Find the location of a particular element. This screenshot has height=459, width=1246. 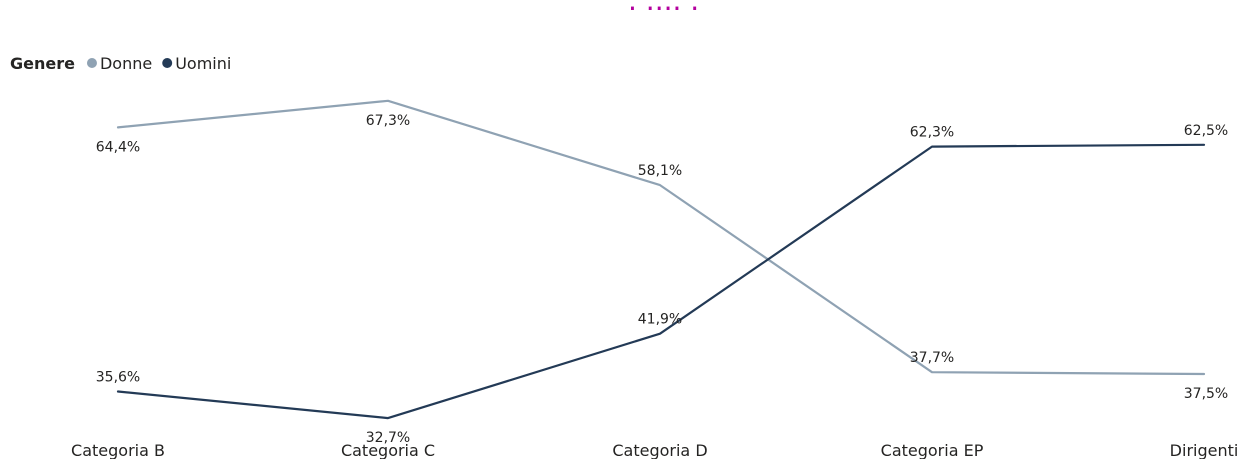

legend-entry-donne: Donne is located at coordinates (126, 63).